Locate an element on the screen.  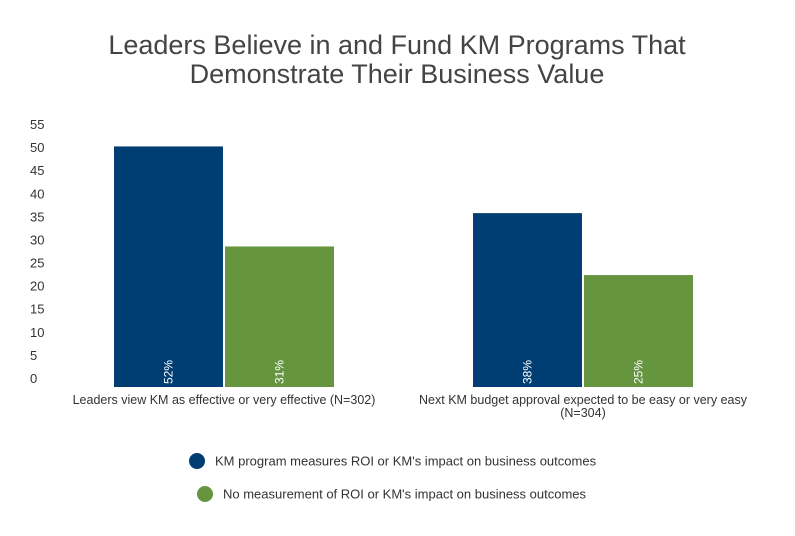
y-tick-label: 35 is located at coordinates (37, 216).